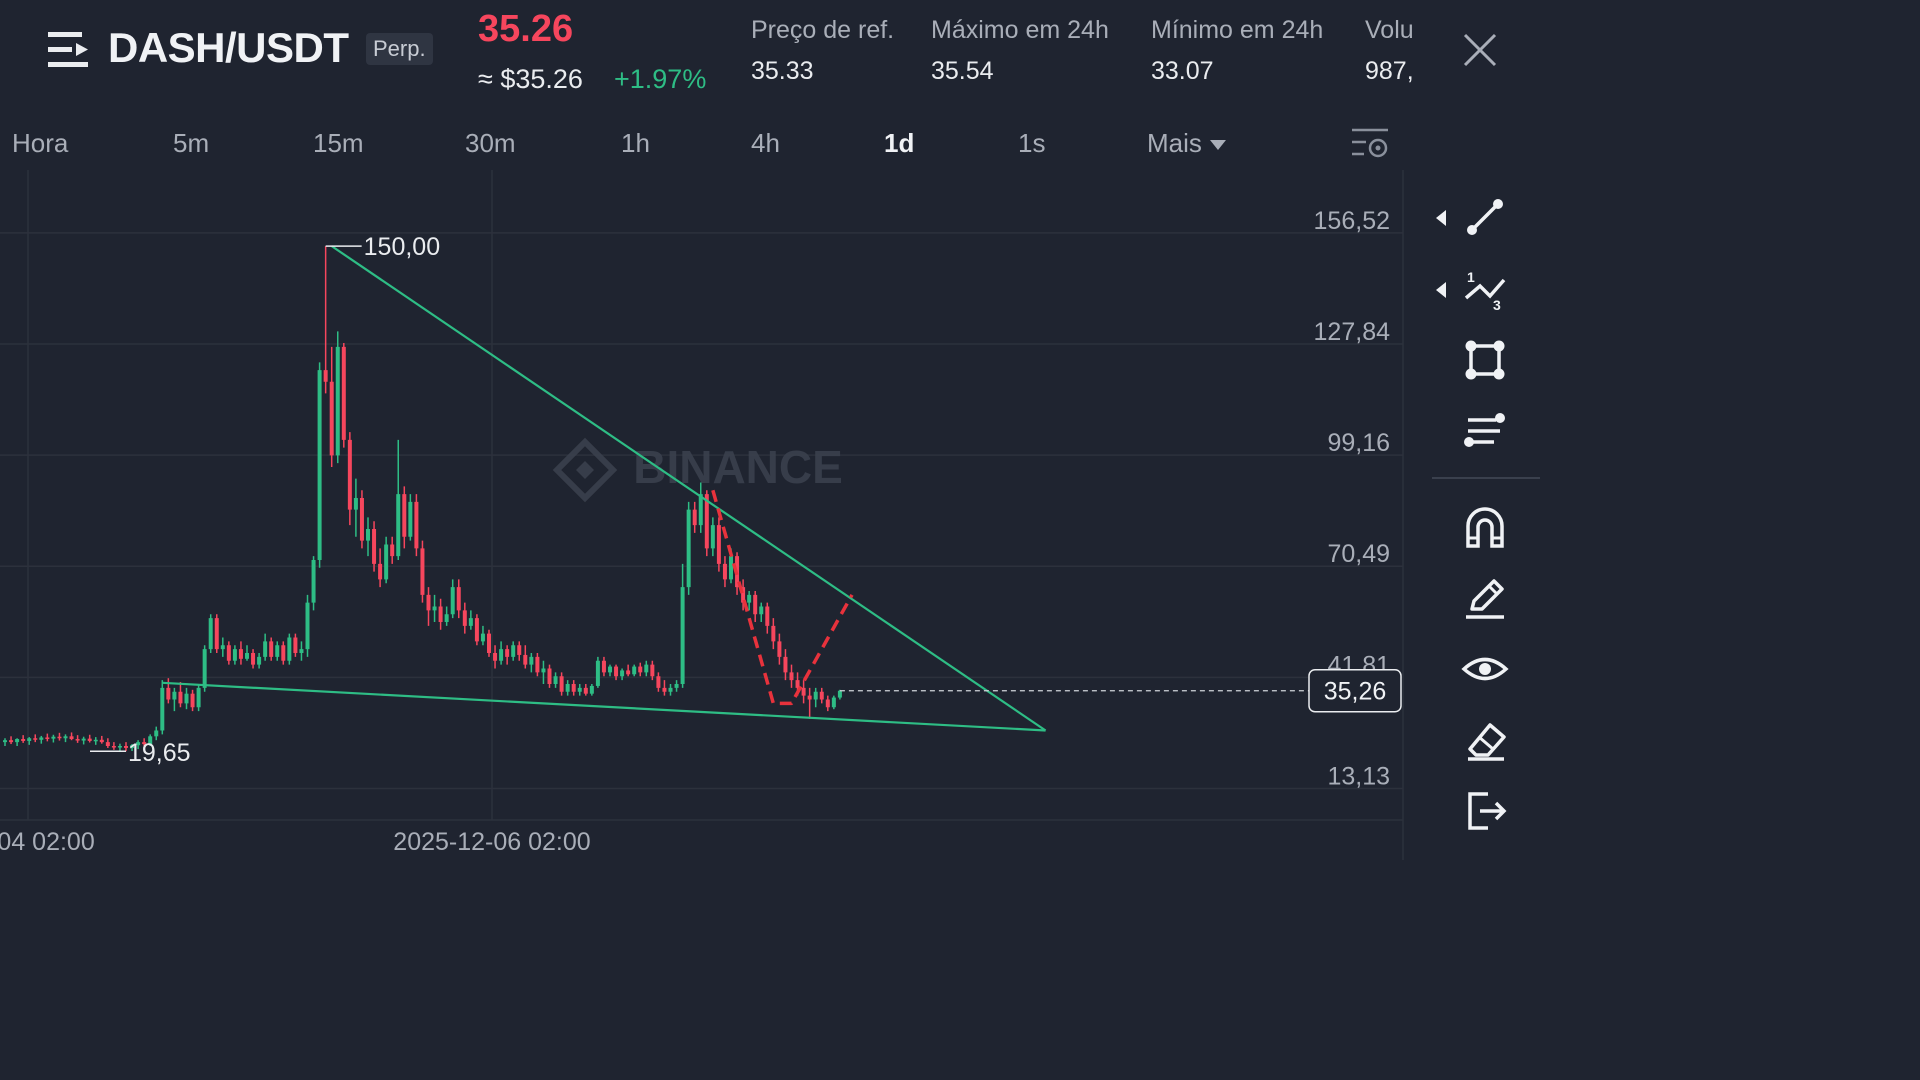  Describe the element at coordinates (705, 143) in the screenshot. I see `timeframe-bar: Hora 5m 15m 30m 1h 4h 1d 1s Mais` at that location.